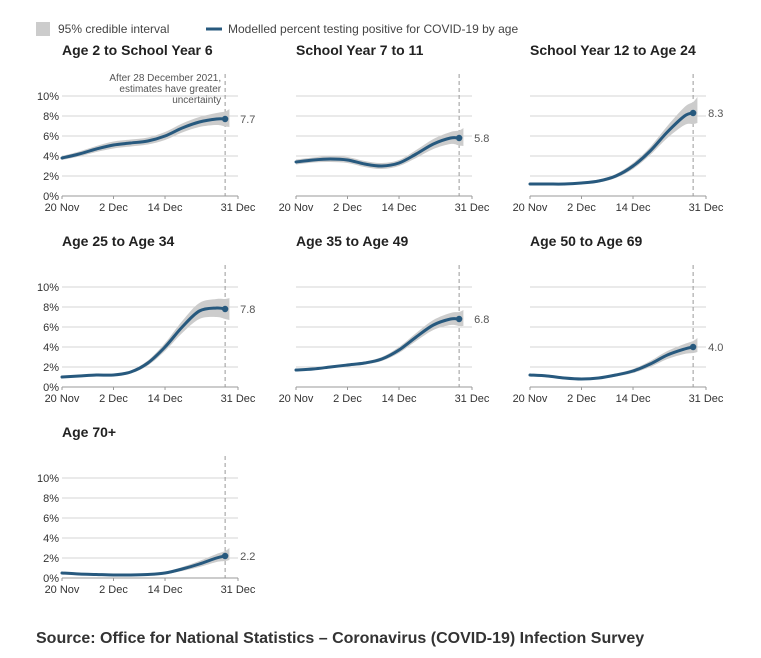 The height and width of the screenshot is (658, 761). What do you see at coordinates (196, 100) in the screenshot?
I see `uncertainty-annotation: uncertainty` at bounding box center [196, 100].